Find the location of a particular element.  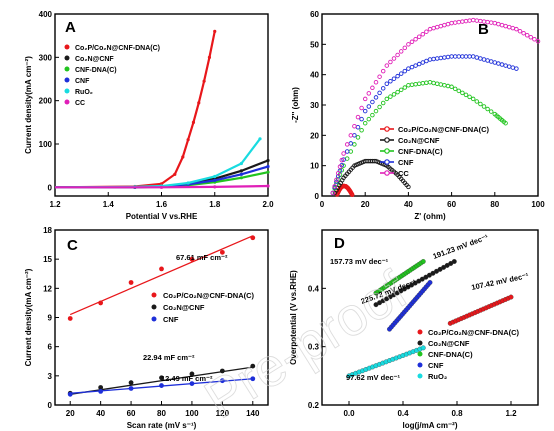

slope-annotation: 97.62 mV dec⁻¹ is located at coordinates (373, 377).